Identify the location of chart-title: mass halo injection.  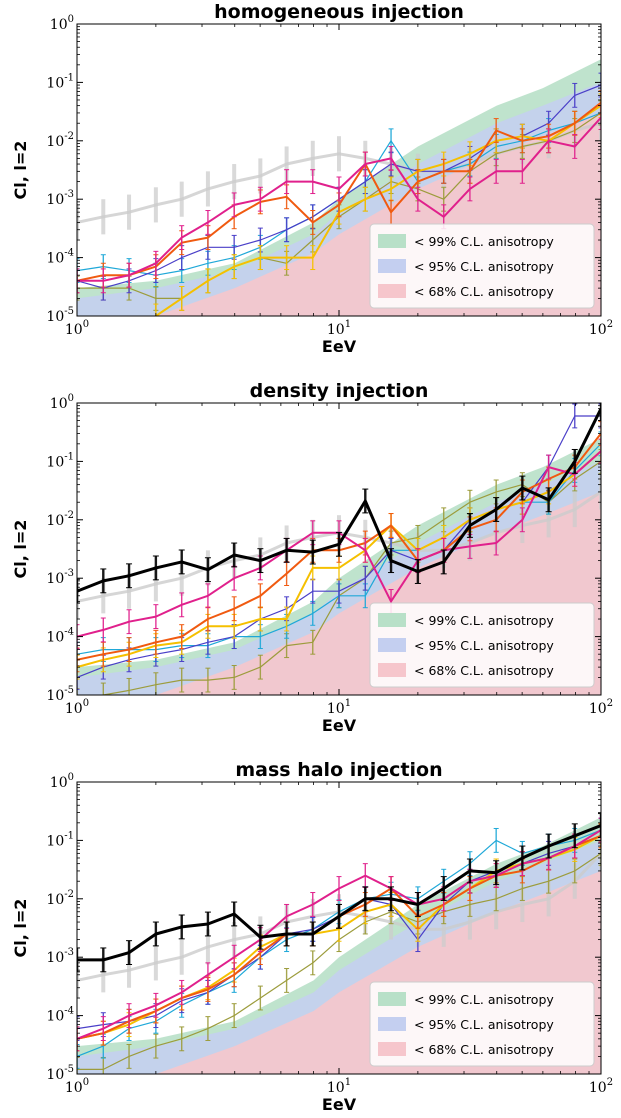
(338, 770).